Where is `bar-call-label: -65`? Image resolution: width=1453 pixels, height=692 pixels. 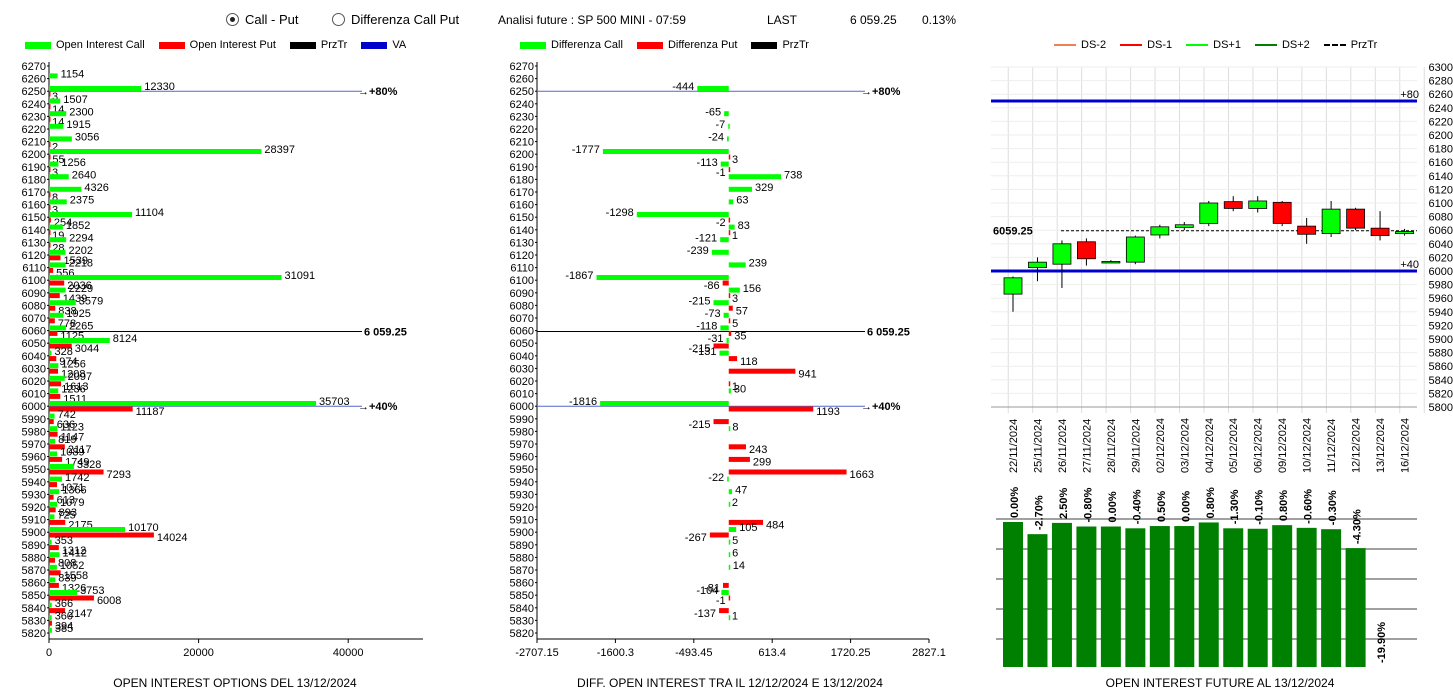 bar-call-label: -65 is located at coordinates (713, 112).